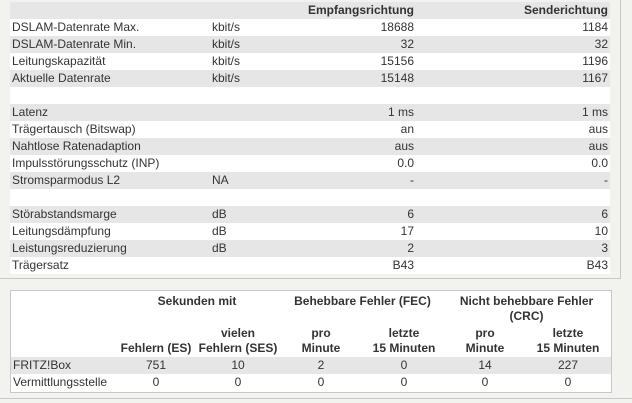 The width and height of the screenshot is (632, 403). I want to click on row-label: Trägertausch (Bitswap), so click(74, 129).